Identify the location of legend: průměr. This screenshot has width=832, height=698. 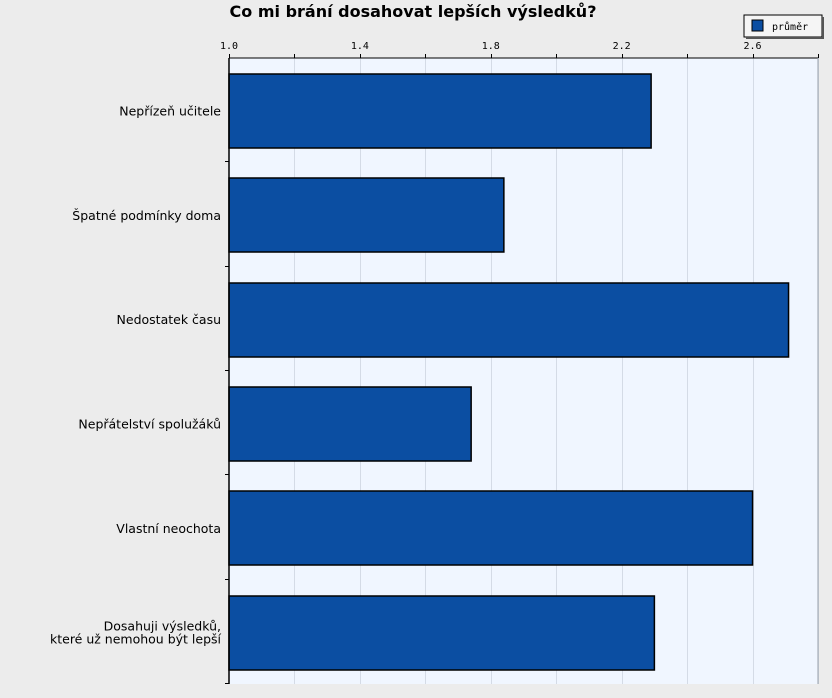
(783, 26).